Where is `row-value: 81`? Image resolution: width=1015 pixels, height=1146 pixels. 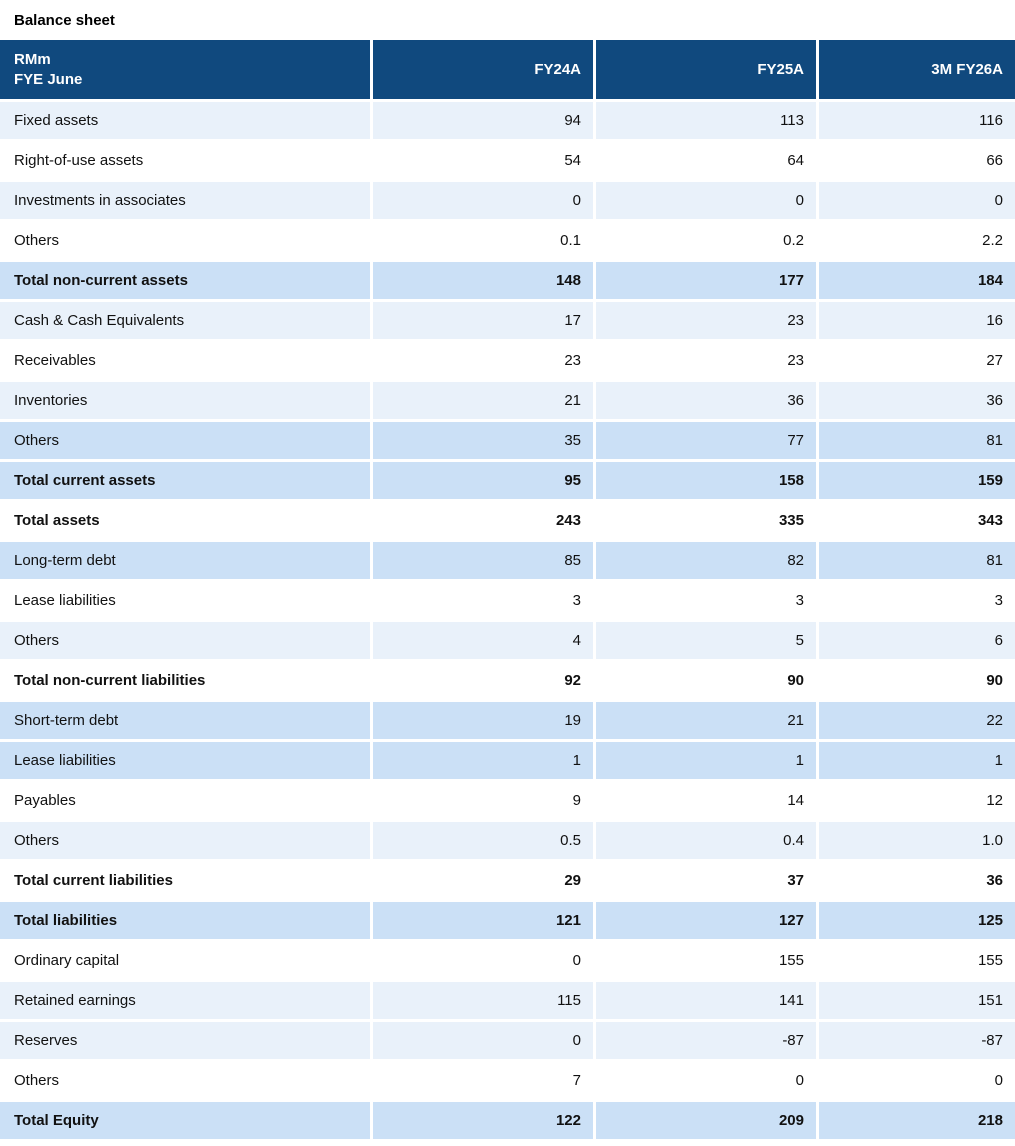
row-value: 81 is located at coordinates (917, 442).